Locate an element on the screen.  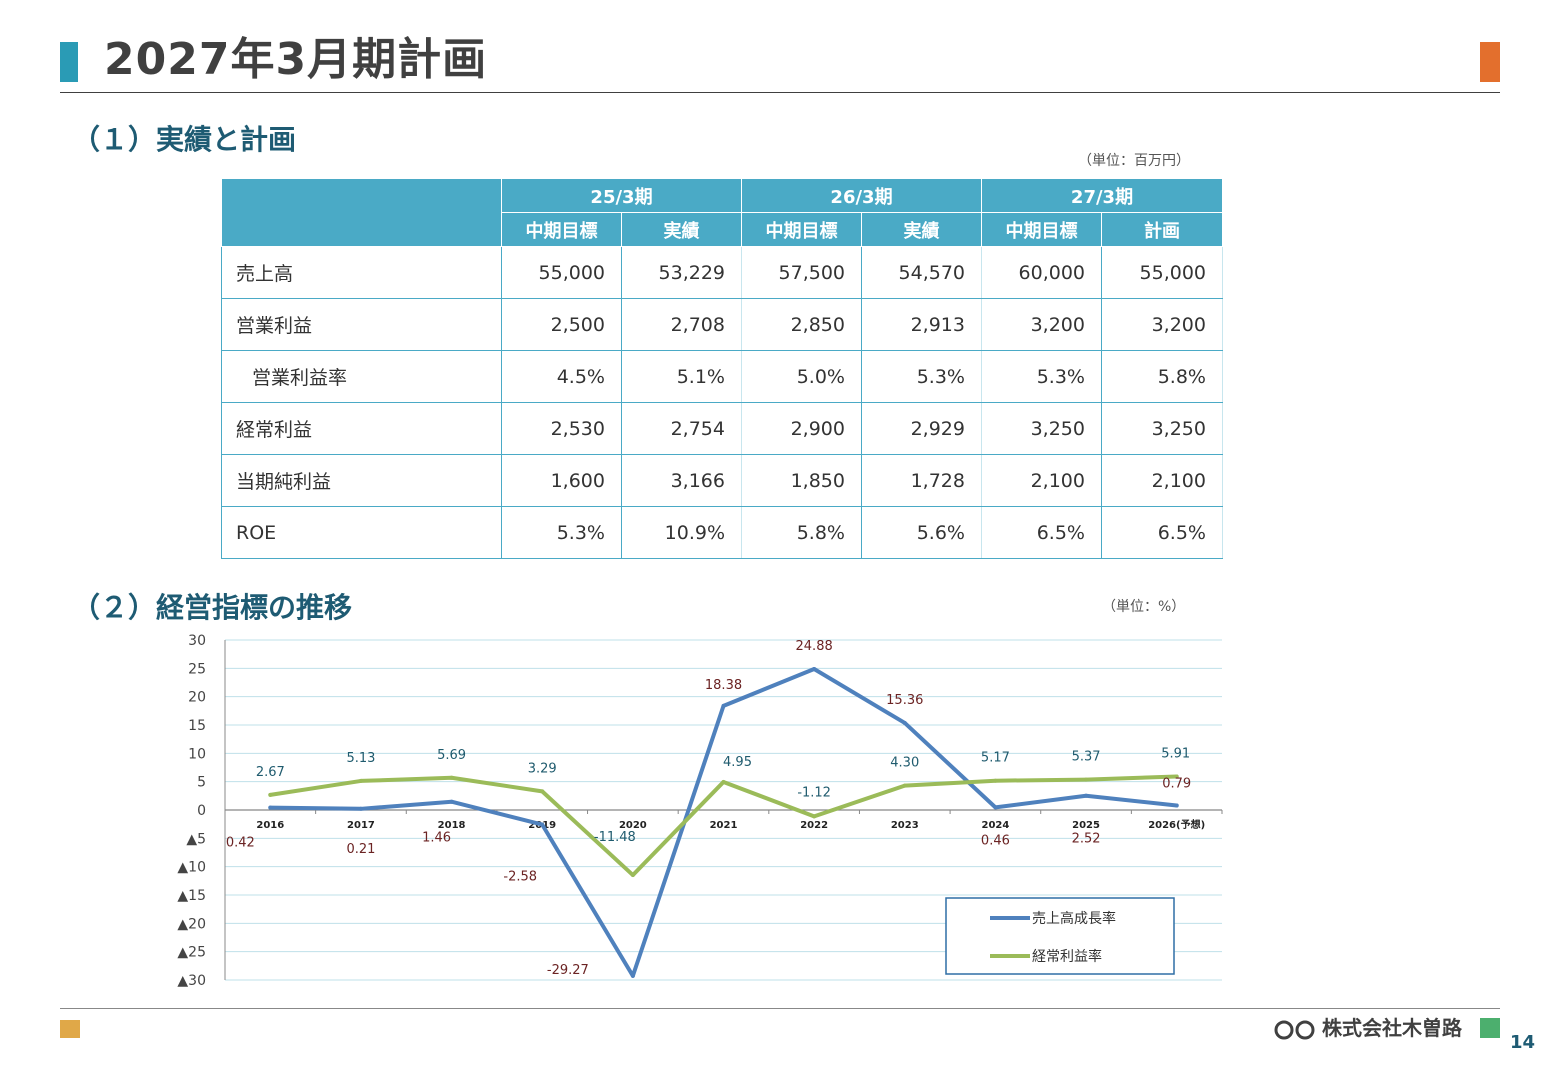
sales-growth-data-label: 0.42 is located at coordinates (240, 843).